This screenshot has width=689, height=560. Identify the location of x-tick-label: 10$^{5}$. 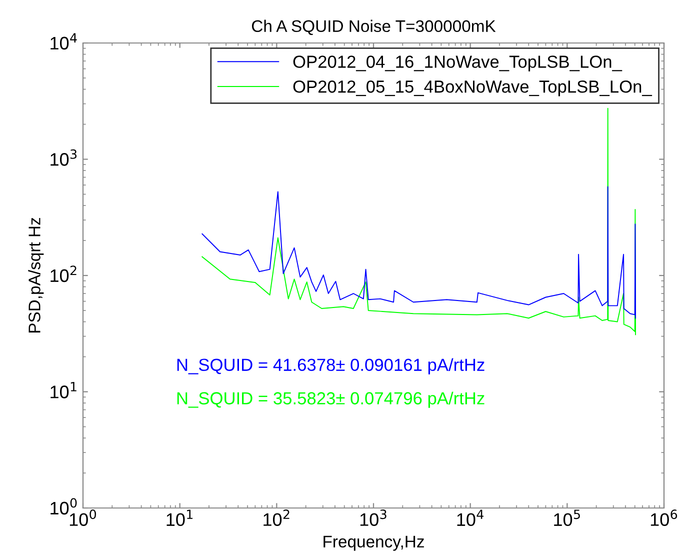
(567, 518).